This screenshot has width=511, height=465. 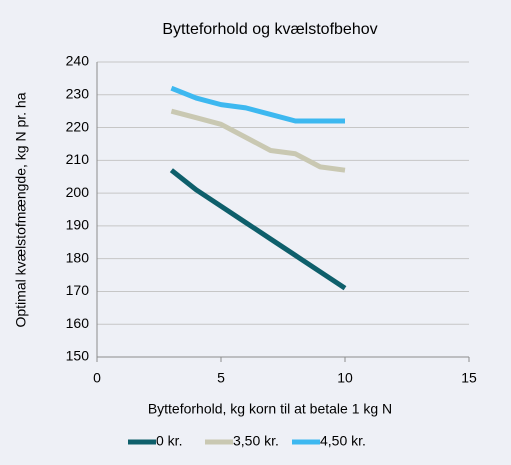 What do you see at coordinates (221, 378) in the screenshot?
I see `x-tick-label: 5` at bounding box center [221, 378].